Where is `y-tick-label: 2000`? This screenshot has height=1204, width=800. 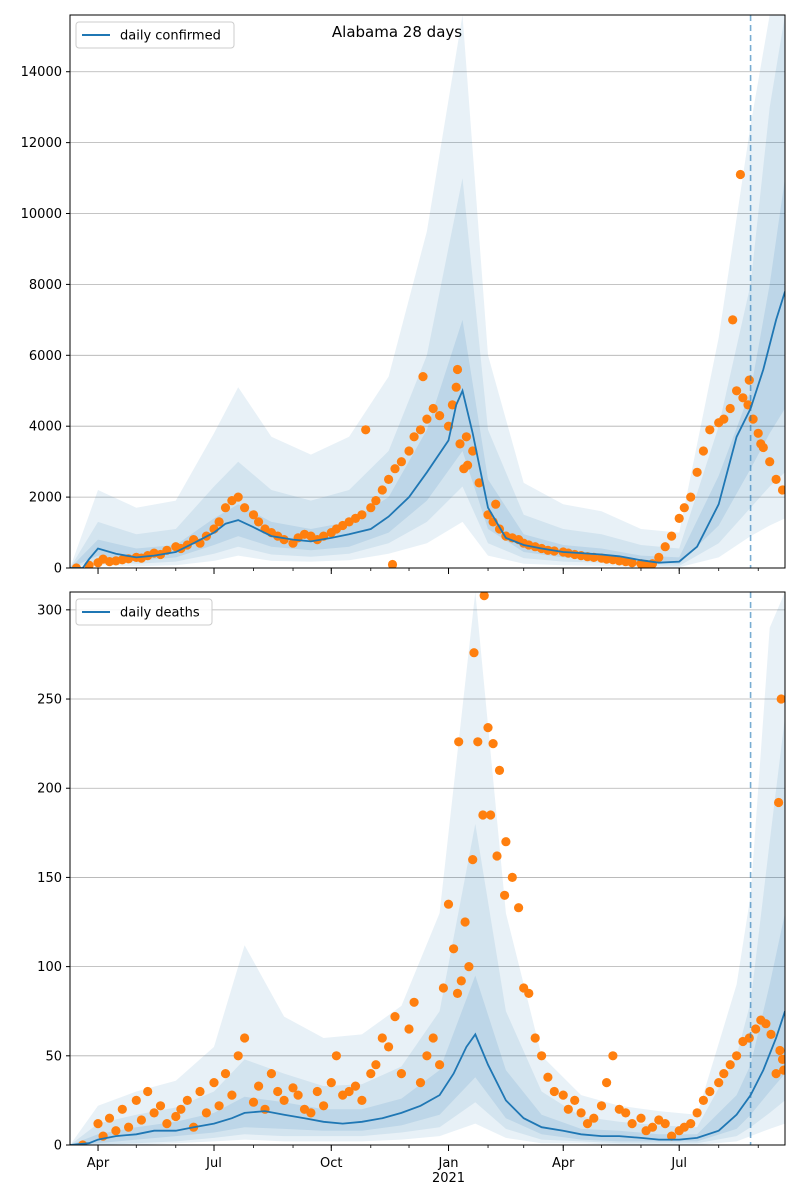
y-tick-label: 2000 is located at coordinates (45, 498).